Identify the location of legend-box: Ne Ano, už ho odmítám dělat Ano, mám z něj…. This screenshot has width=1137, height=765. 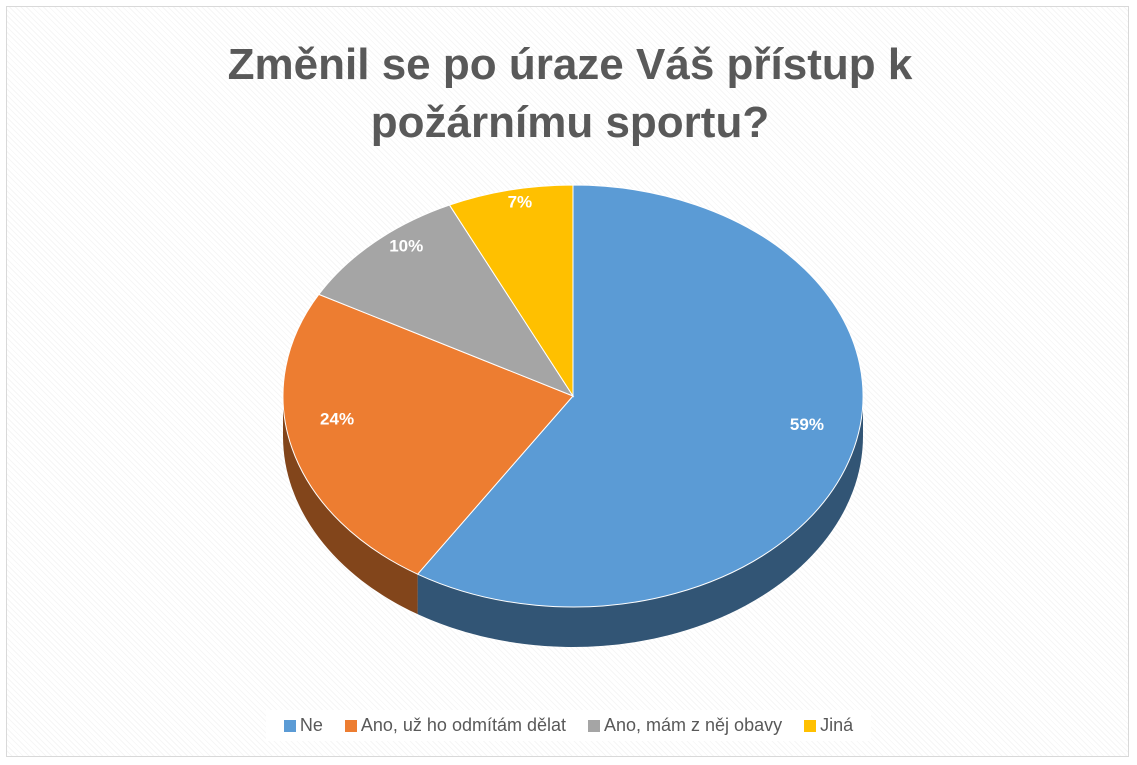
(568, 725).